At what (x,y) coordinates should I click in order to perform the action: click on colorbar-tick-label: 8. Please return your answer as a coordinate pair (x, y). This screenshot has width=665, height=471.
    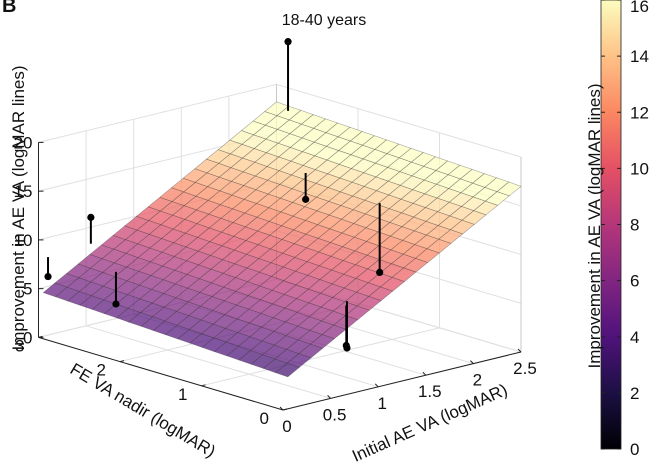
    Looking at the image, I should click on (634, 225).